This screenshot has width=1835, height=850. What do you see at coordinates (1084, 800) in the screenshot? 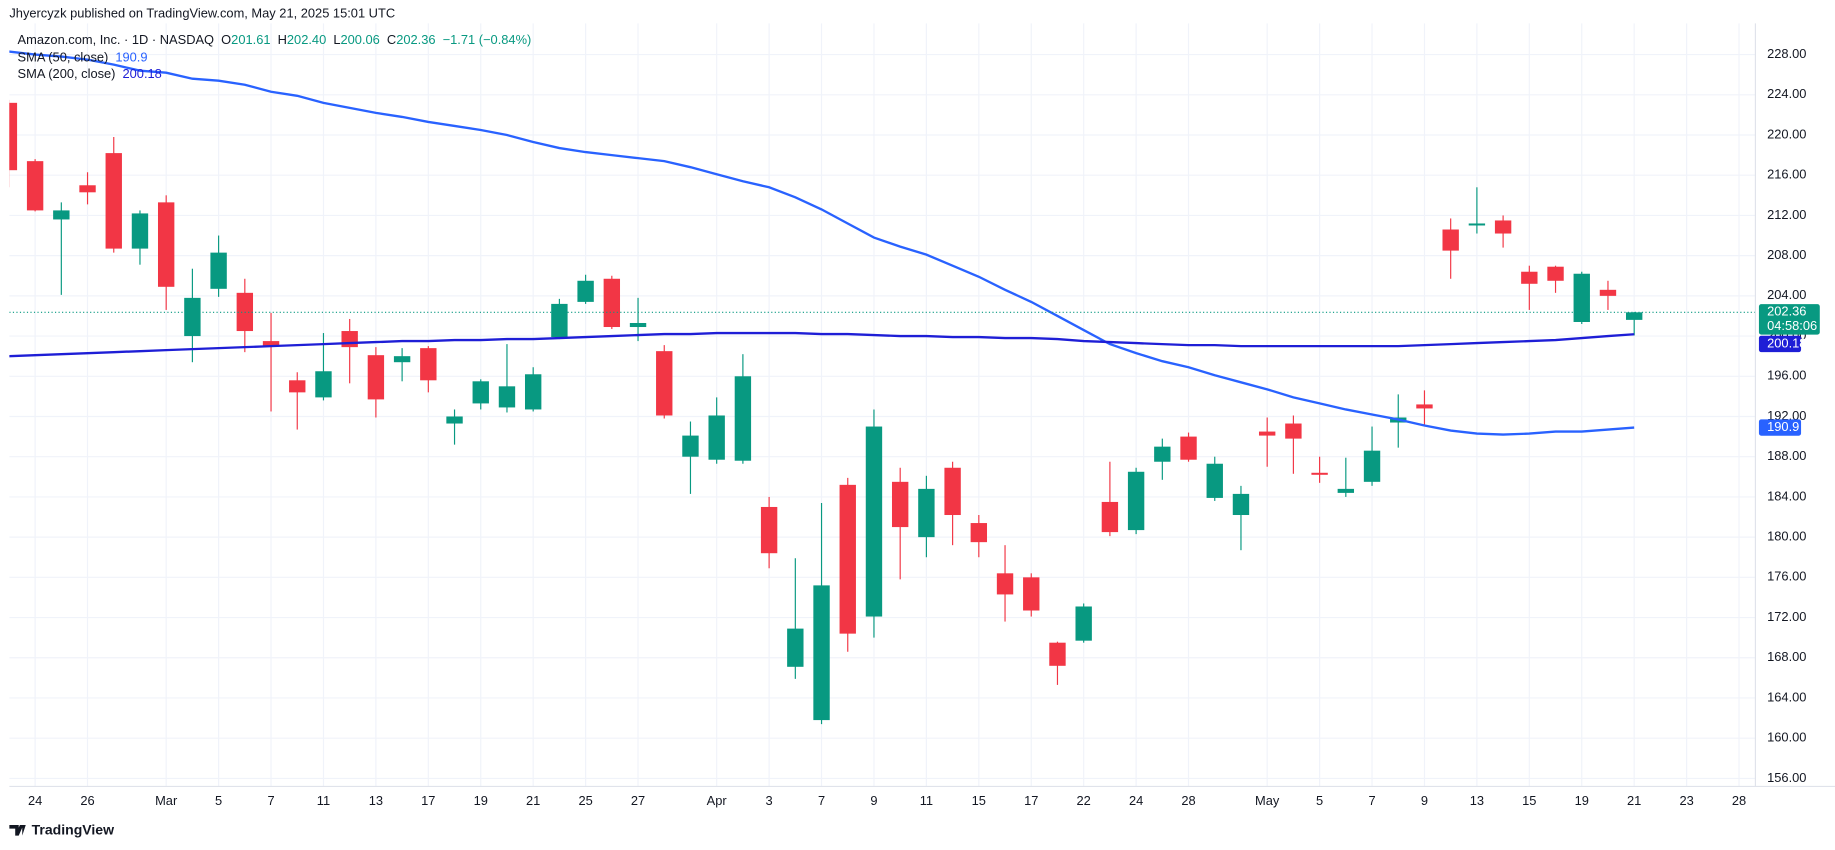
I see `x-tick-label: 22` at bounding box center [1084, 800].